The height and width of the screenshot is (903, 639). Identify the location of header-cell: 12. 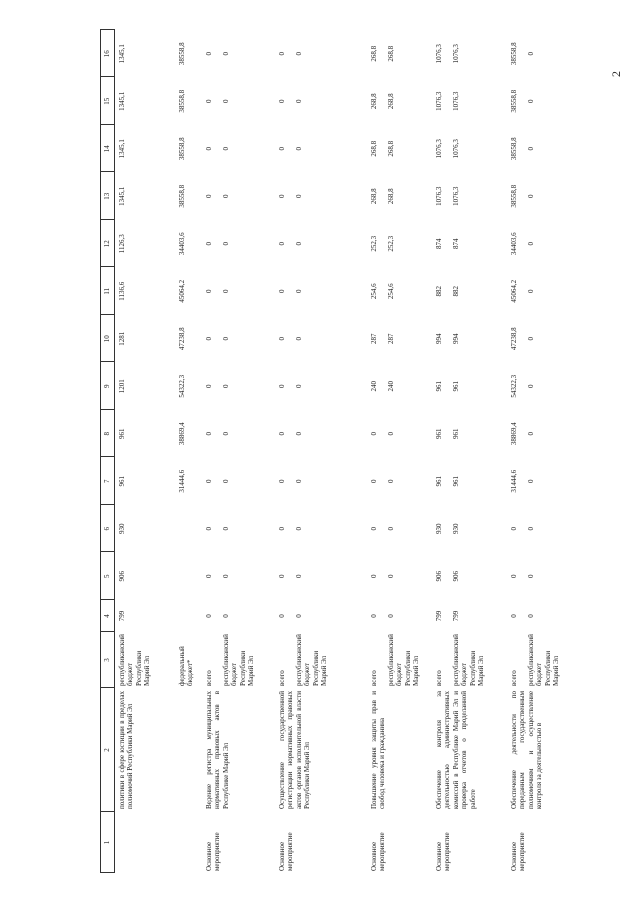
(107, 244).